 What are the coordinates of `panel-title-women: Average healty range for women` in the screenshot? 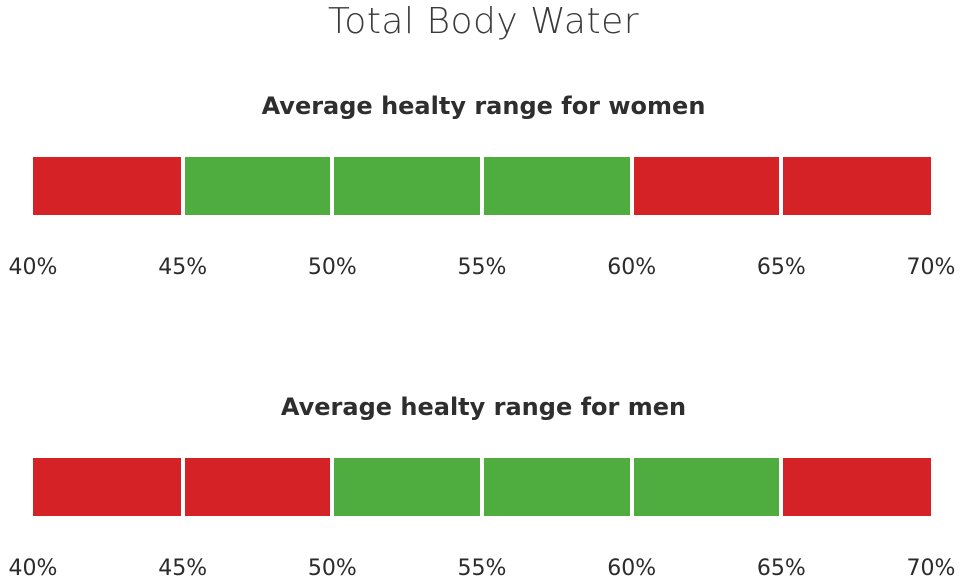 It's located at (483, 106).